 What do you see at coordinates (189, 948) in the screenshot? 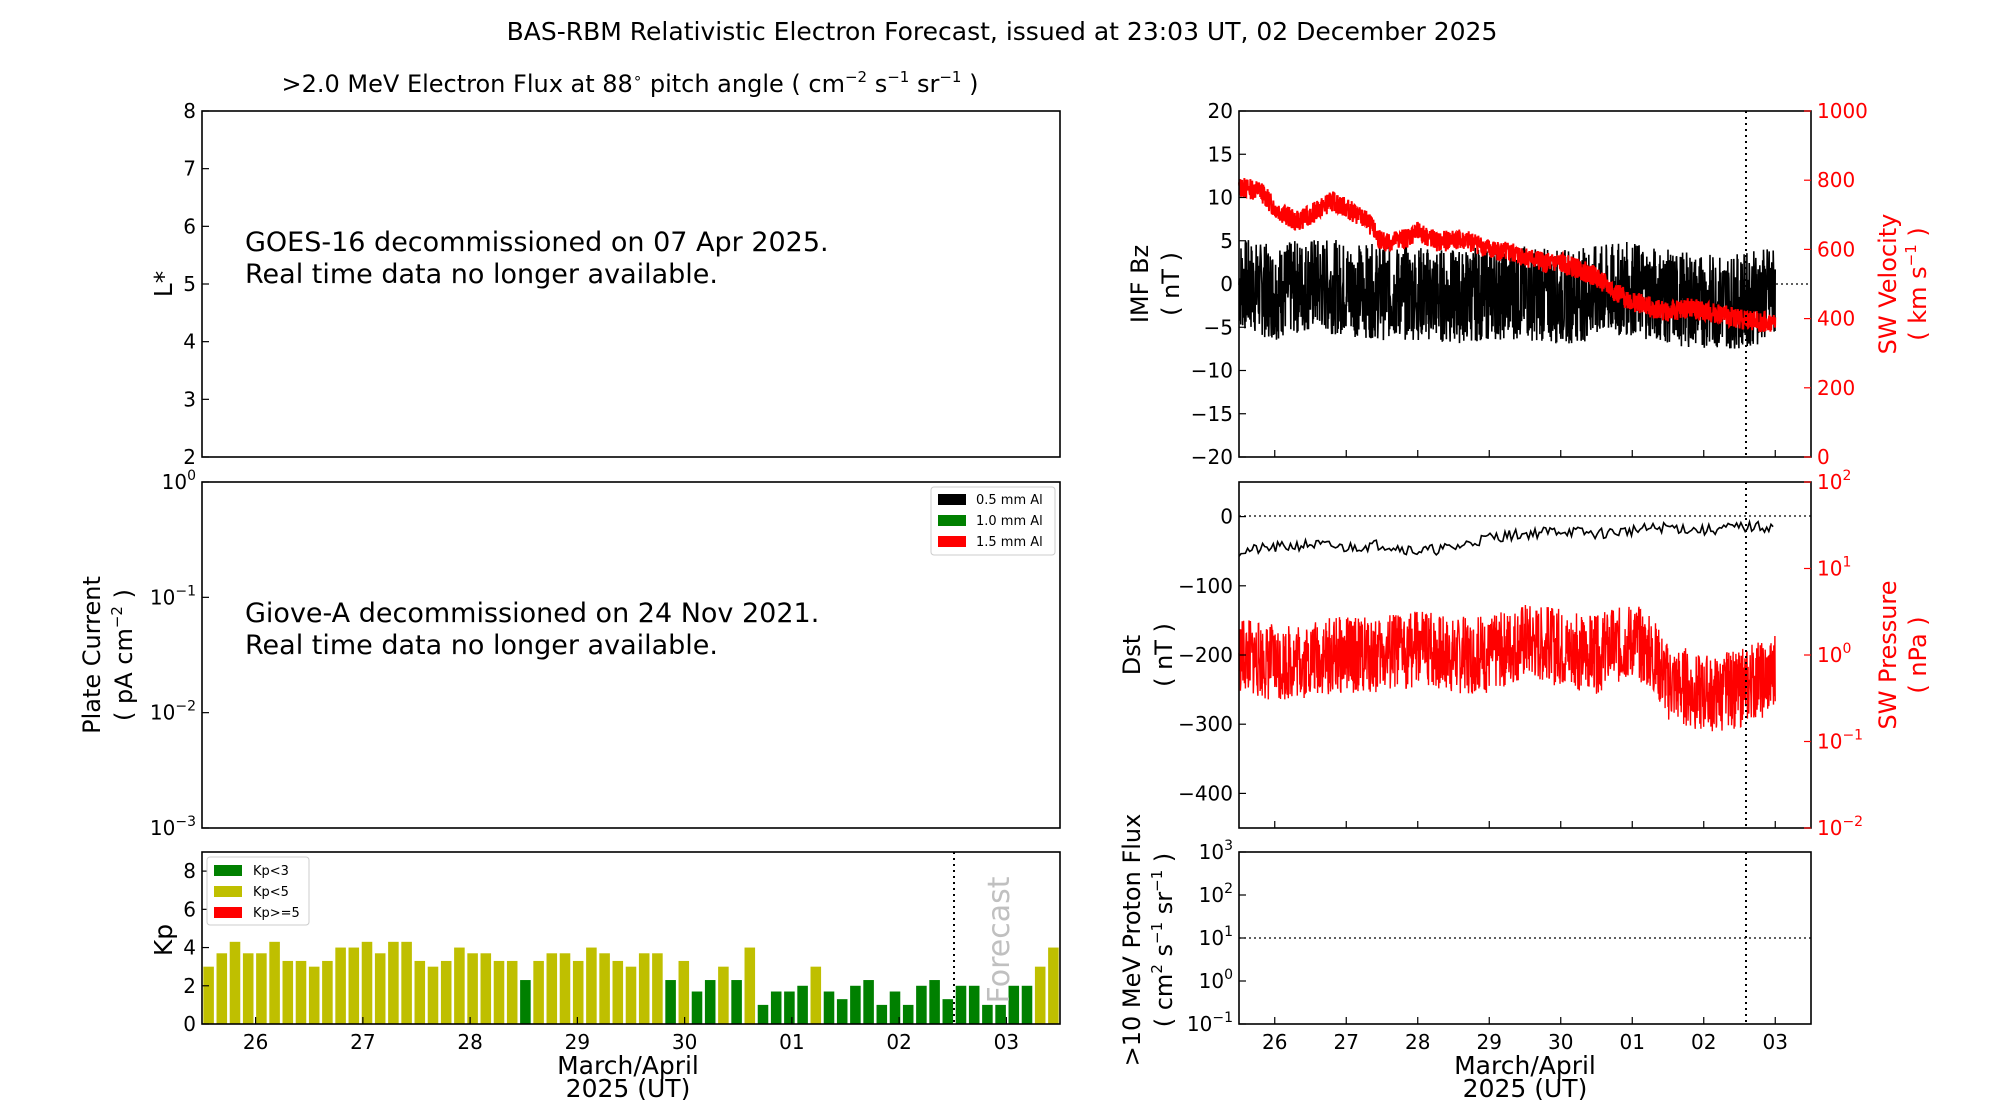
I see `kp-ytick-label-2: 4` at bounding box center [189, 948].